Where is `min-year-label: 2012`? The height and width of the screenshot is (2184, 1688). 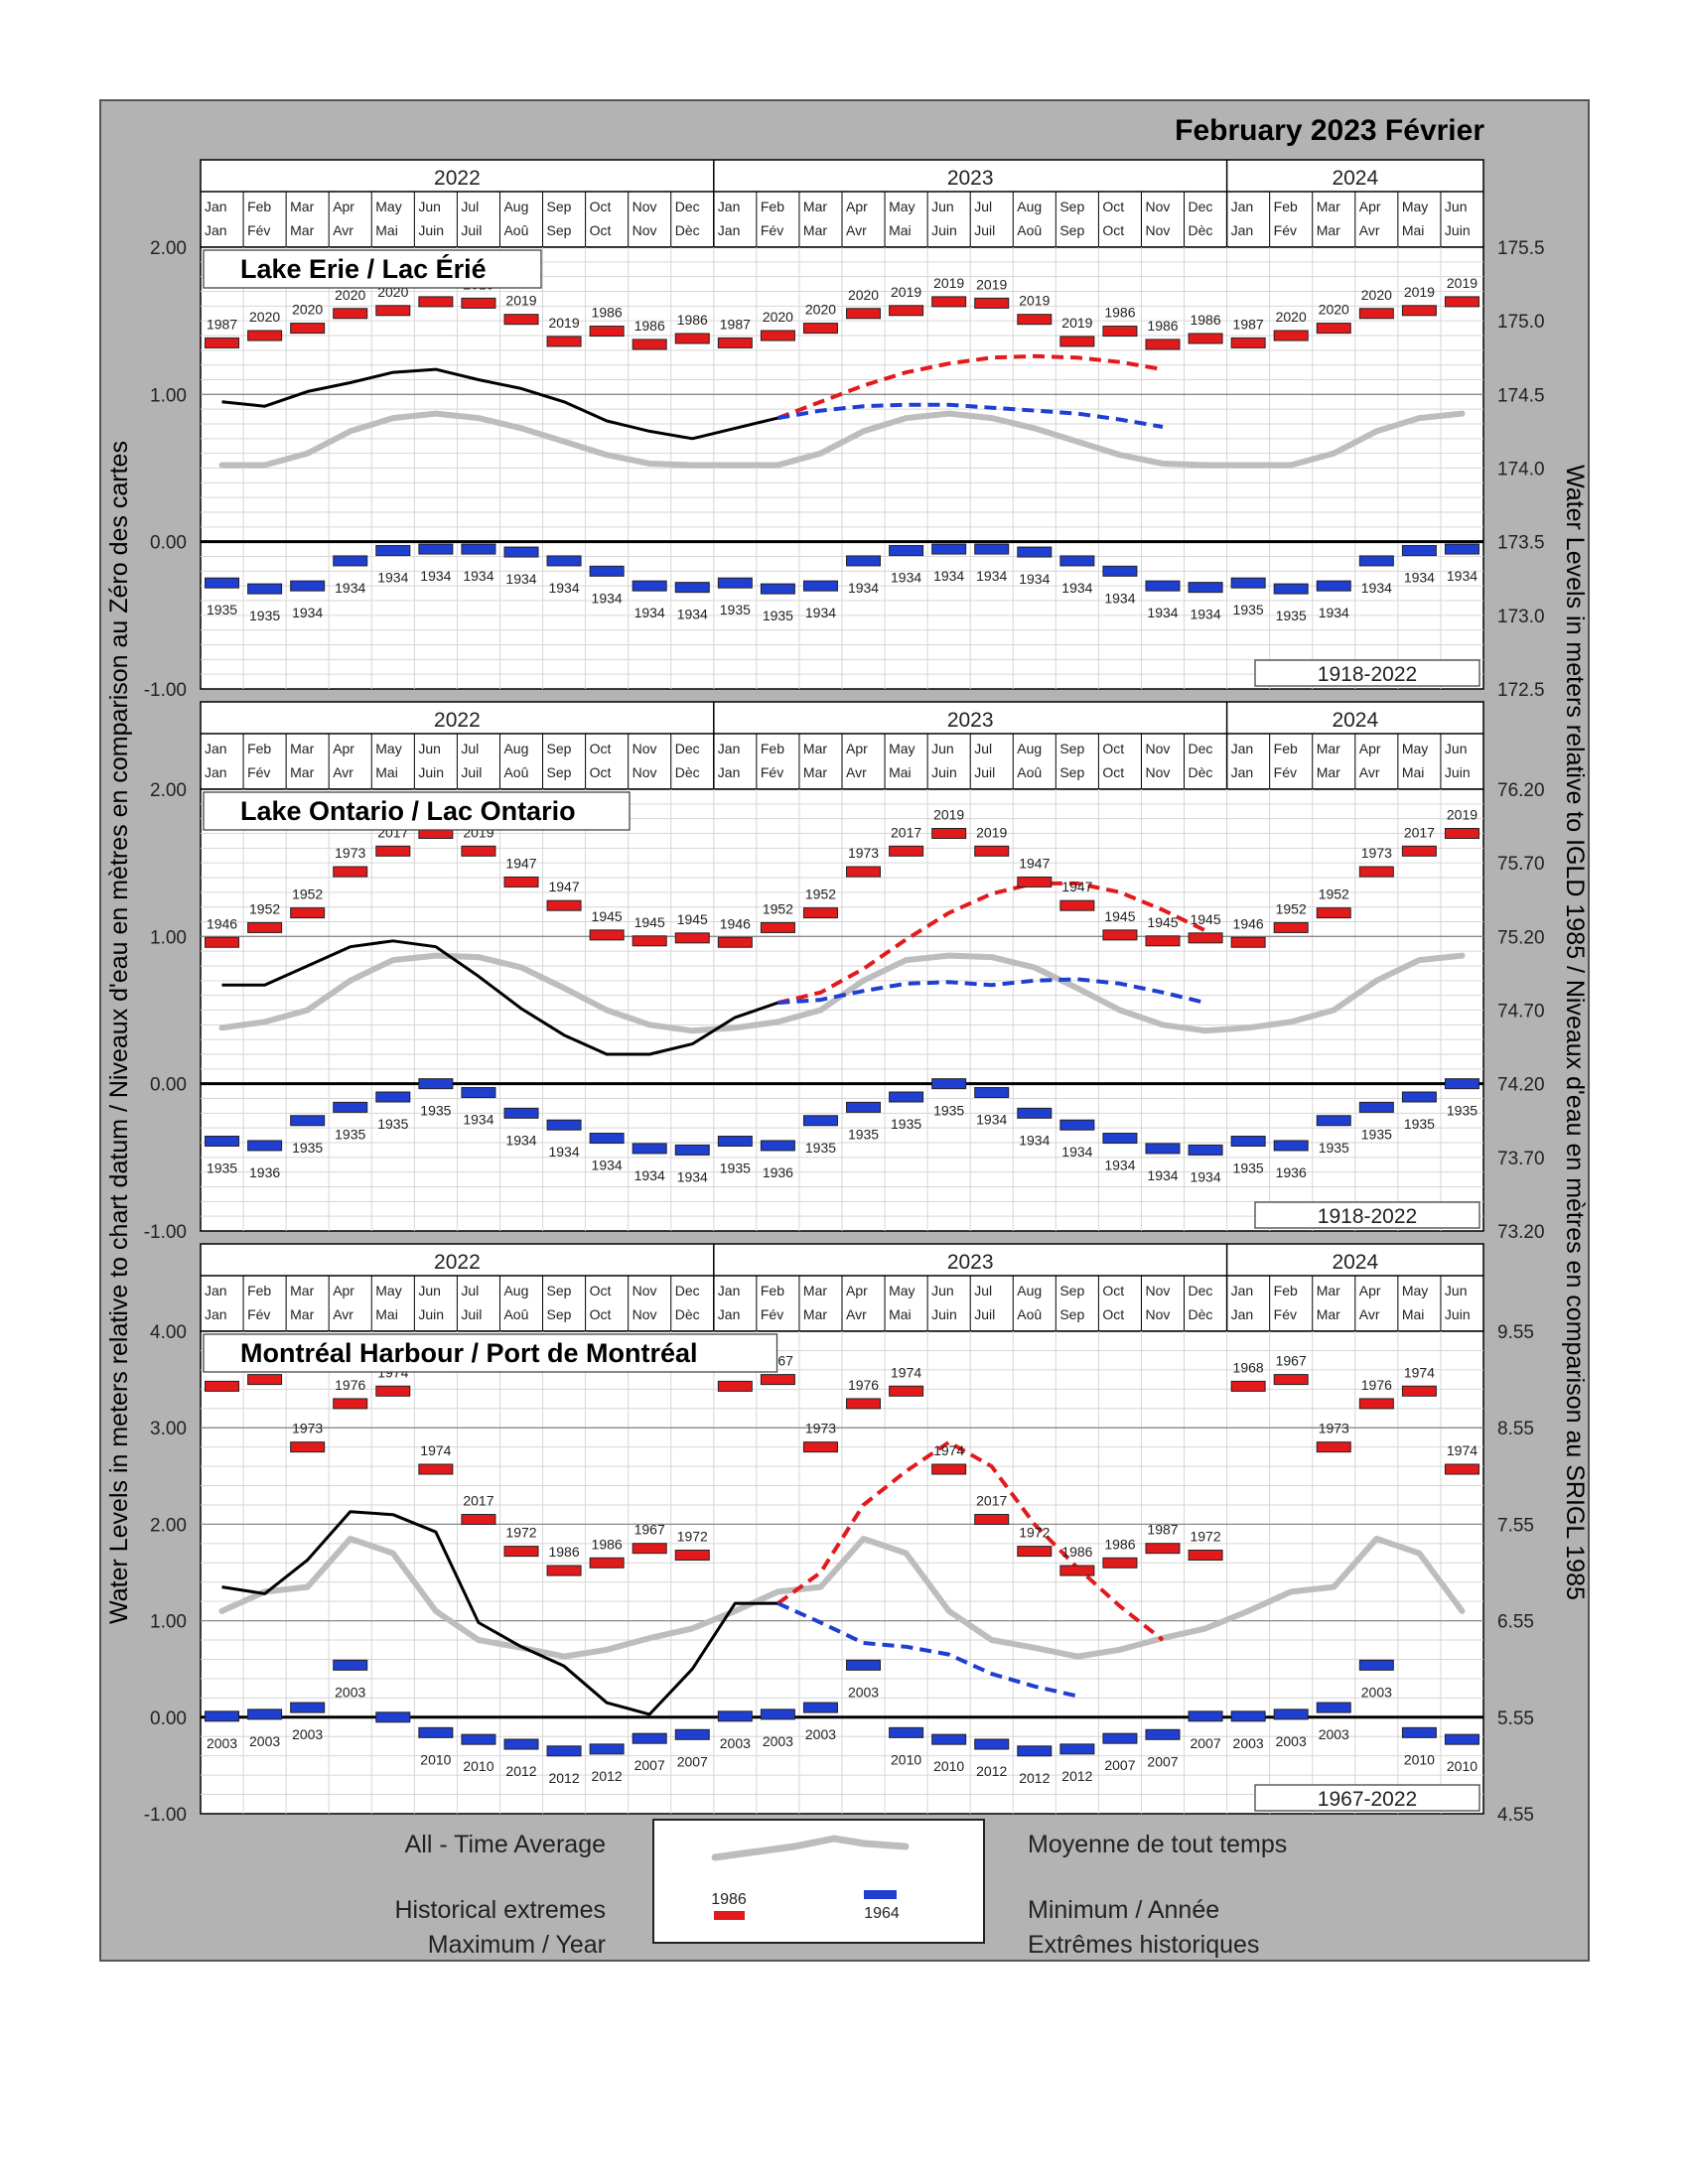 min-year-label: 2012 is located at coordinates (607, 1776).